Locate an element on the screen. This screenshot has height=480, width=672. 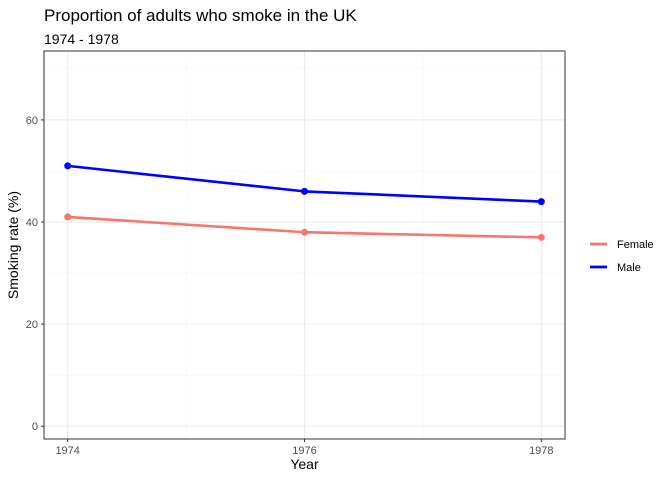
legend-label-female: Female is located at coordinates (635, 245).